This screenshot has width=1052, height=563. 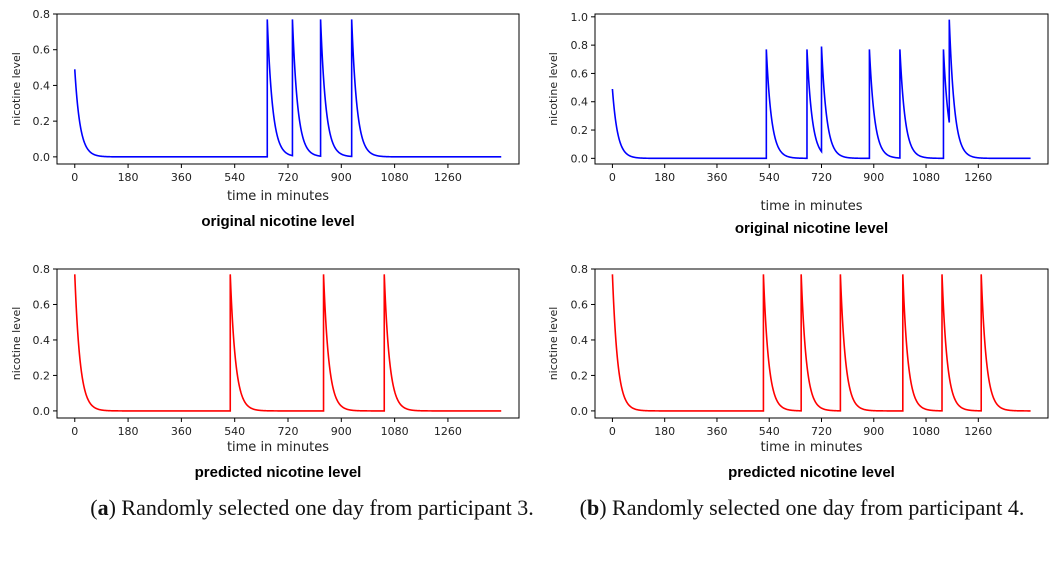 What do you see at coordinates (103, 507) in the screenshot?
I see `caption-a-letter: a` at bounding box center [103, 507].